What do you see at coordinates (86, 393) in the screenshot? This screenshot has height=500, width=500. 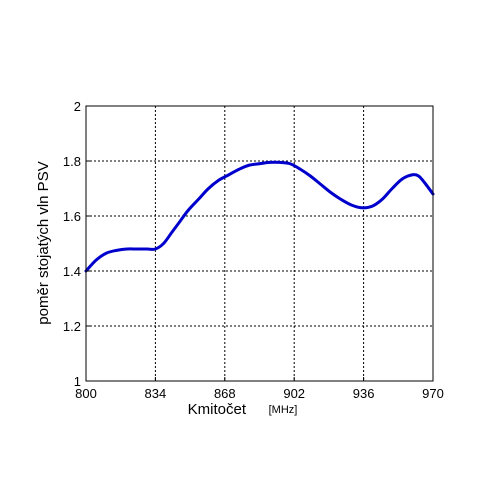 I see `x-tick-label: 800` at bounding box center [86, 393].